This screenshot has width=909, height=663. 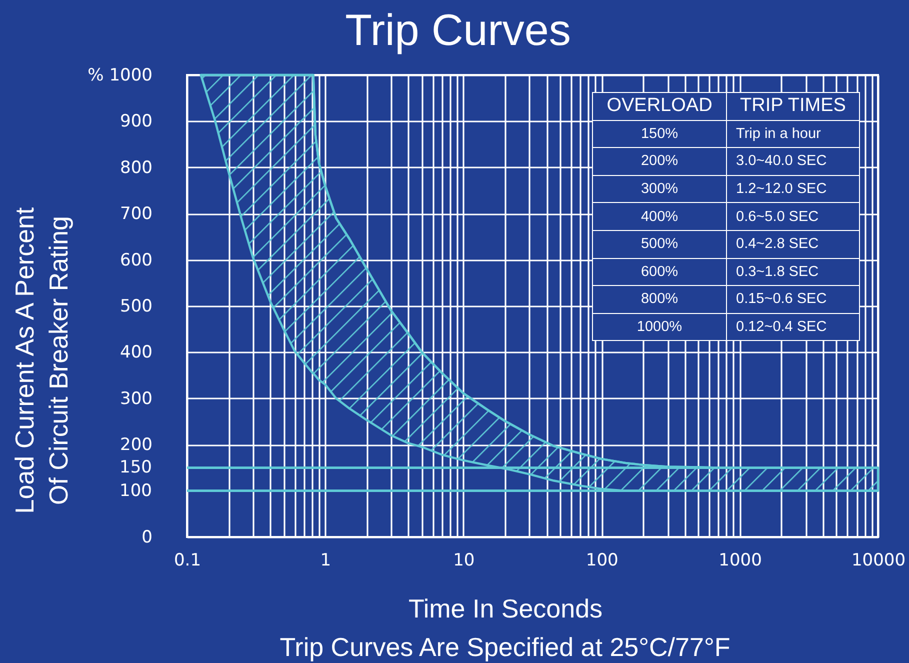 I want to click on annotation: 300%, so click(x=659, y=189).